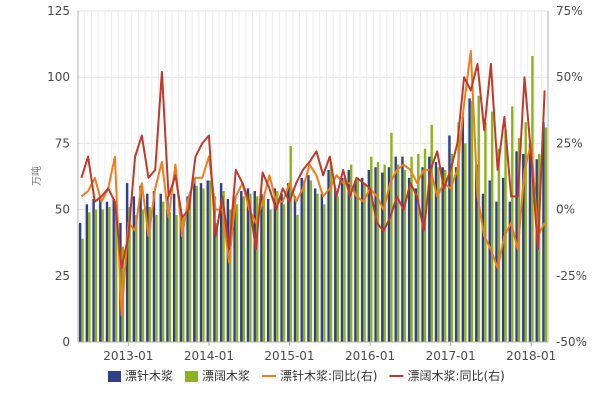  Describe the element at coordinates (58, 77) in the screenshot. I see `y-tick-left-4: 100` at that location.